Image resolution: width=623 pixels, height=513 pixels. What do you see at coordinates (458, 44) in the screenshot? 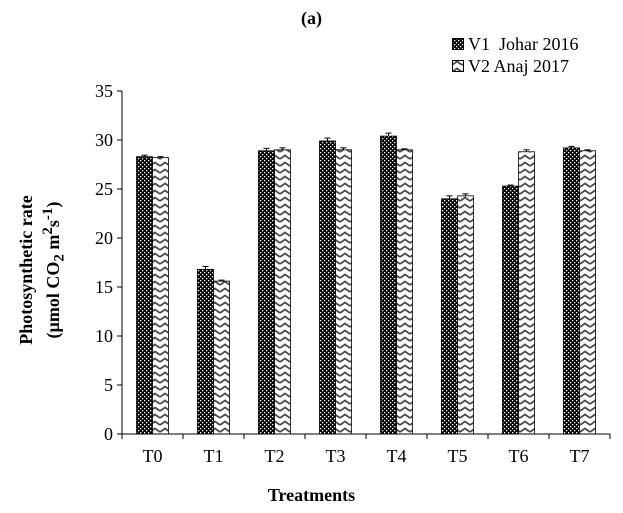
I see `legend-swatch-dots` at bounding box center [458, 44].